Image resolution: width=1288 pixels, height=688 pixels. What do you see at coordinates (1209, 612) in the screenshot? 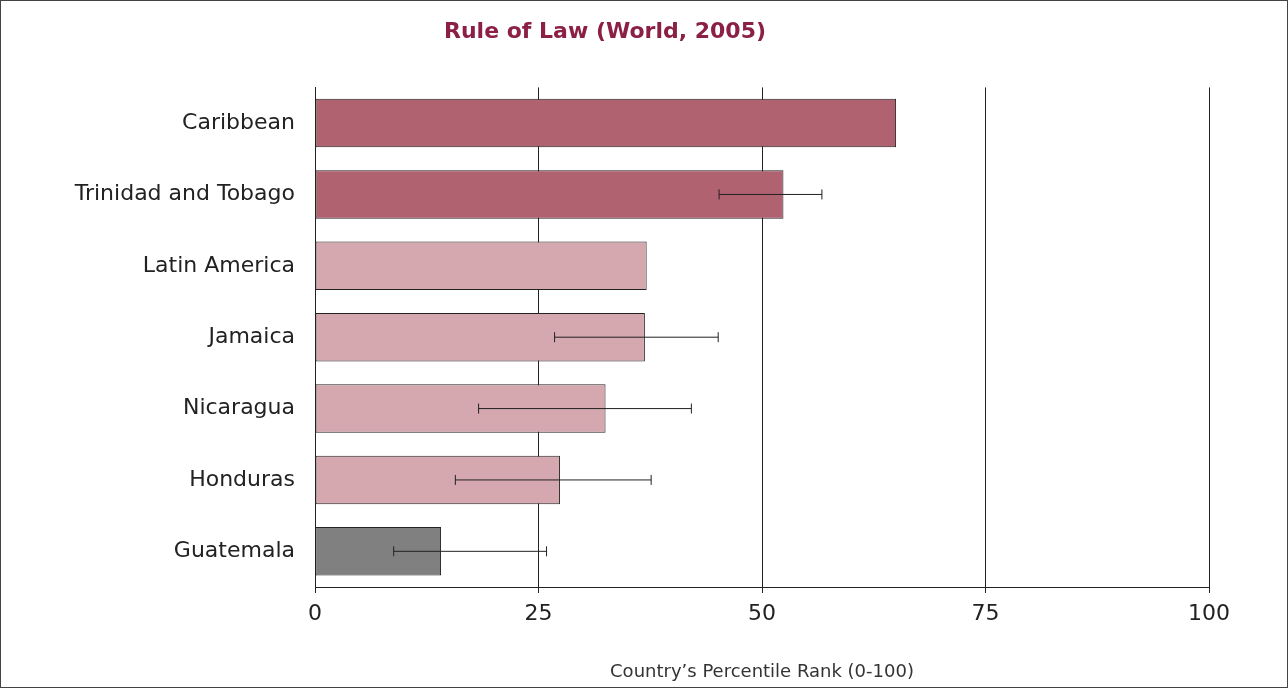
I see `x-tick-label: 100` at bounding box center [1209, 612].